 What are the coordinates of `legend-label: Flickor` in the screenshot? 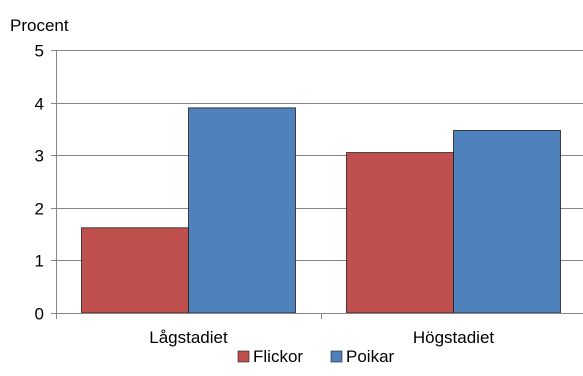 It's located at (278, 356).